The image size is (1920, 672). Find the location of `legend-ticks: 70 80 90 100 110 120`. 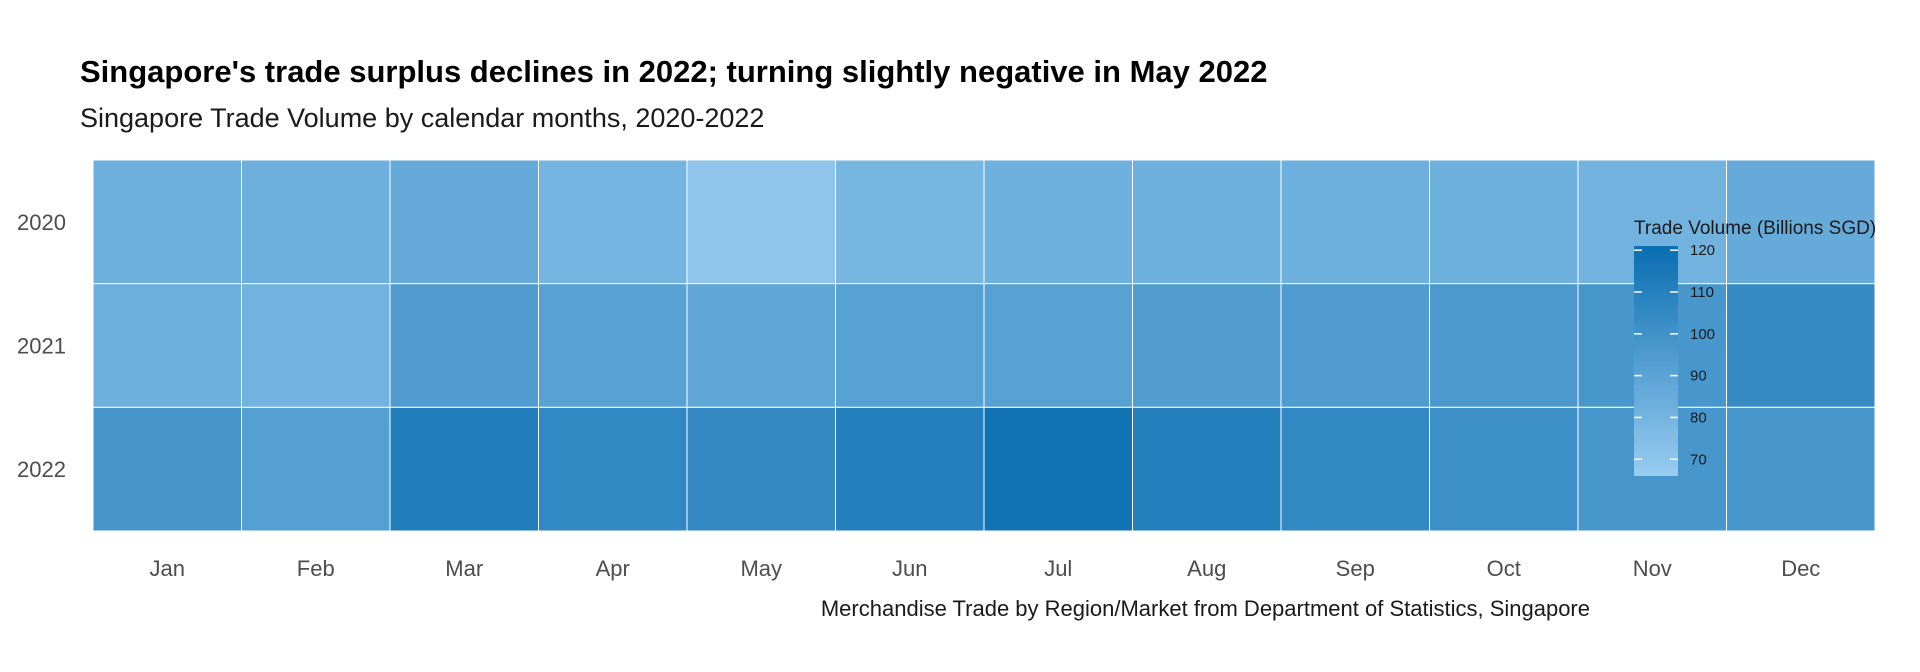

legend-ticks: 70 80 90 100 110 120 is located at coordinates (1674, 355).